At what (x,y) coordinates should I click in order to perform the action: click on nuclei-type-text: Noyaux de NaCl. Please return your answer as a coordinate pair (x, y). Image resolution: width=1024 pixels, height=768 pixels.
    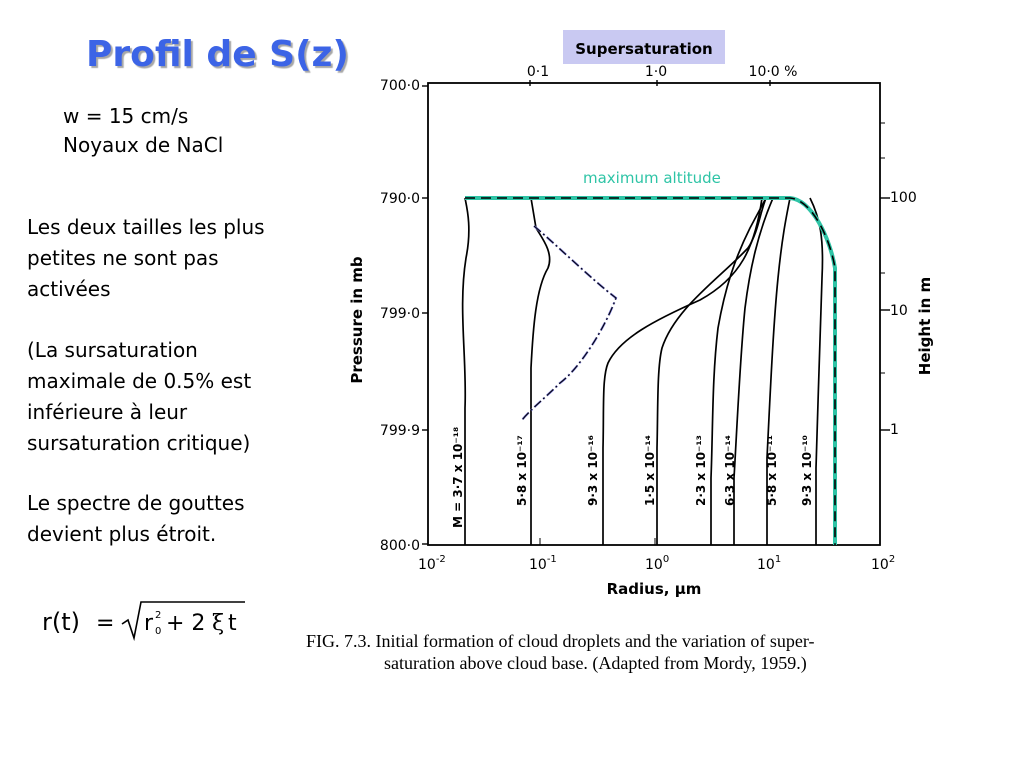
    Looking at the image, I should click on (143, 145).